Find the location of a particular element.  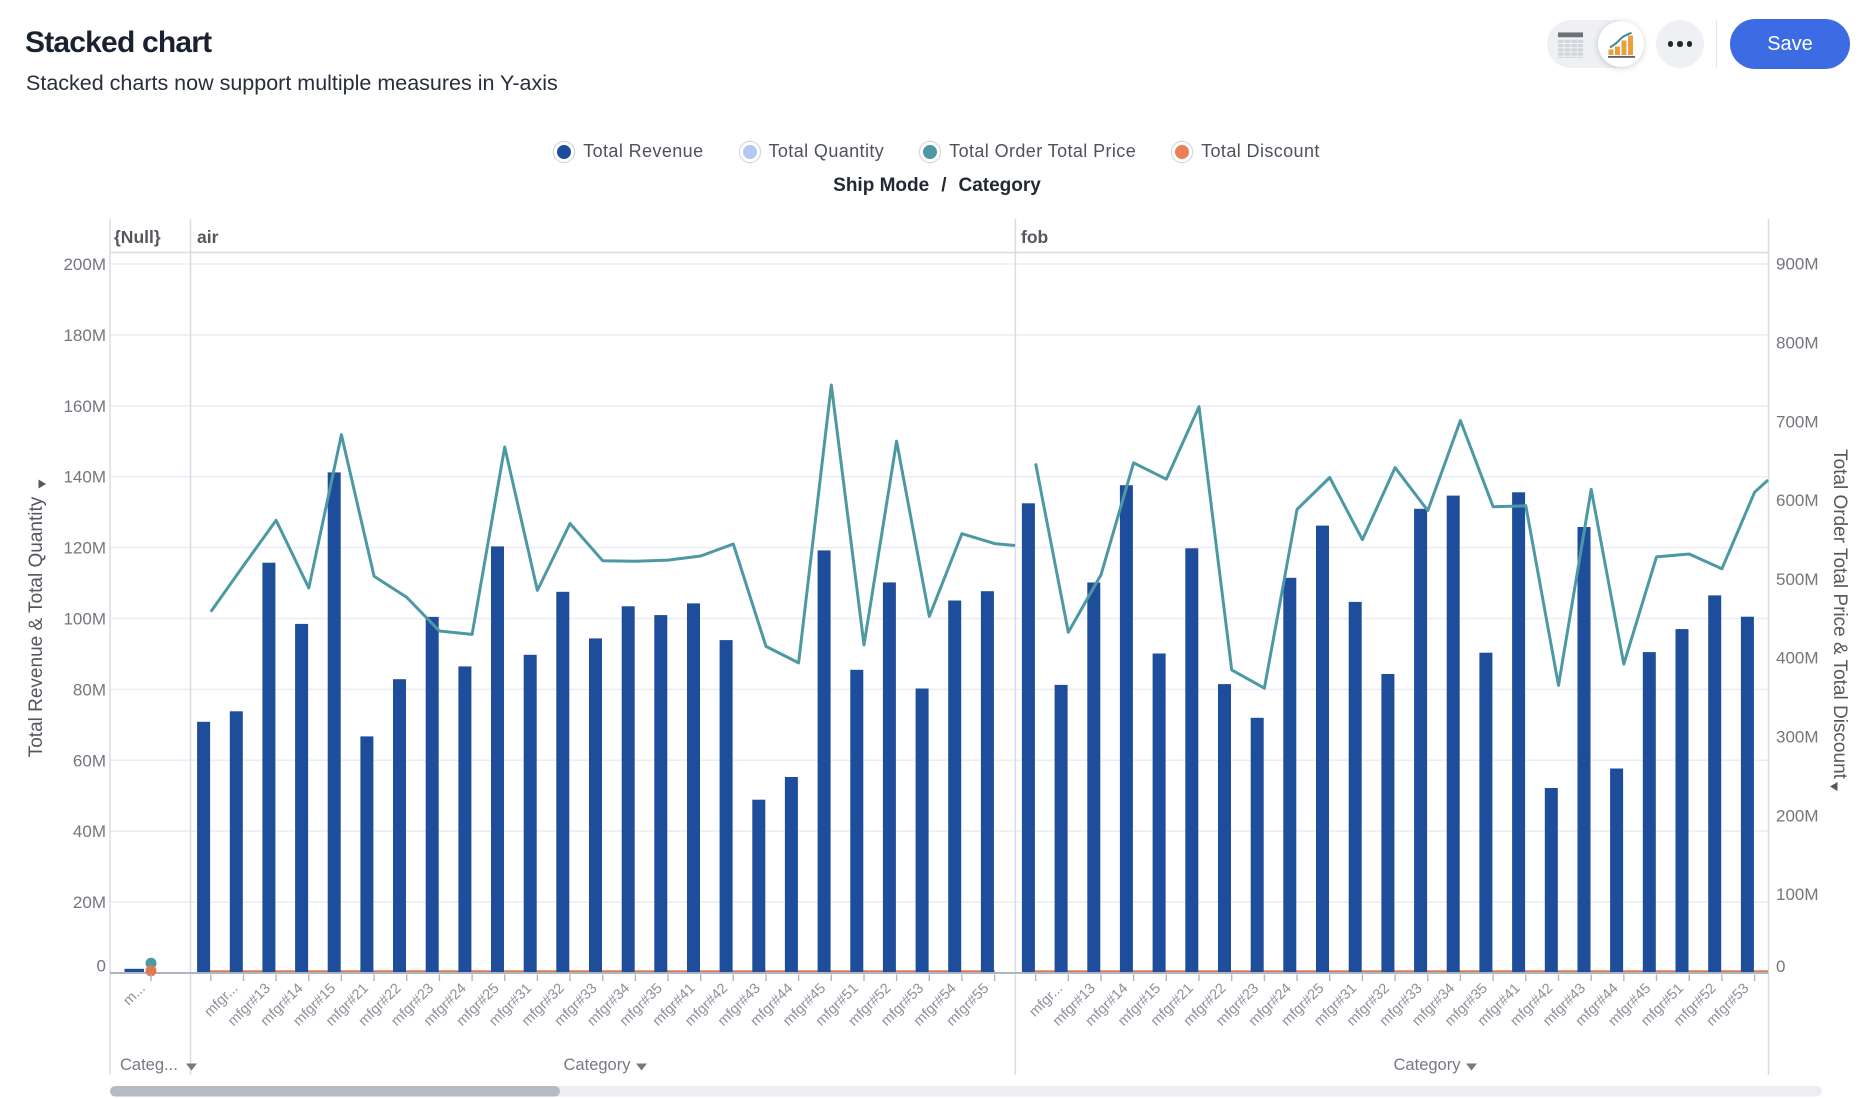

svg-text: 600M is located at coordinates (1797, 500).